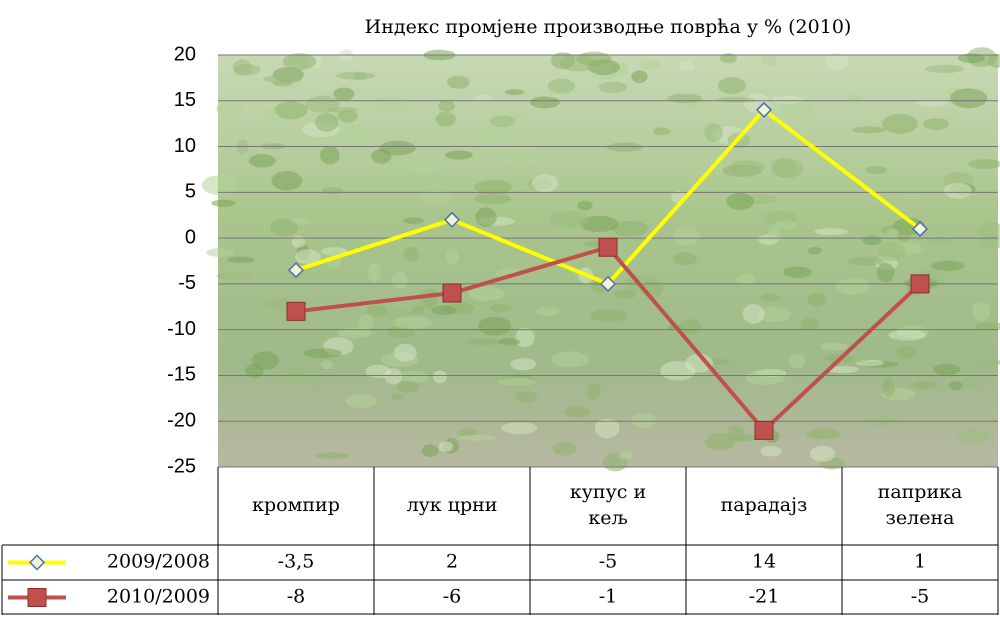  I want to click on category-label: лук црни, so click(452, 505).